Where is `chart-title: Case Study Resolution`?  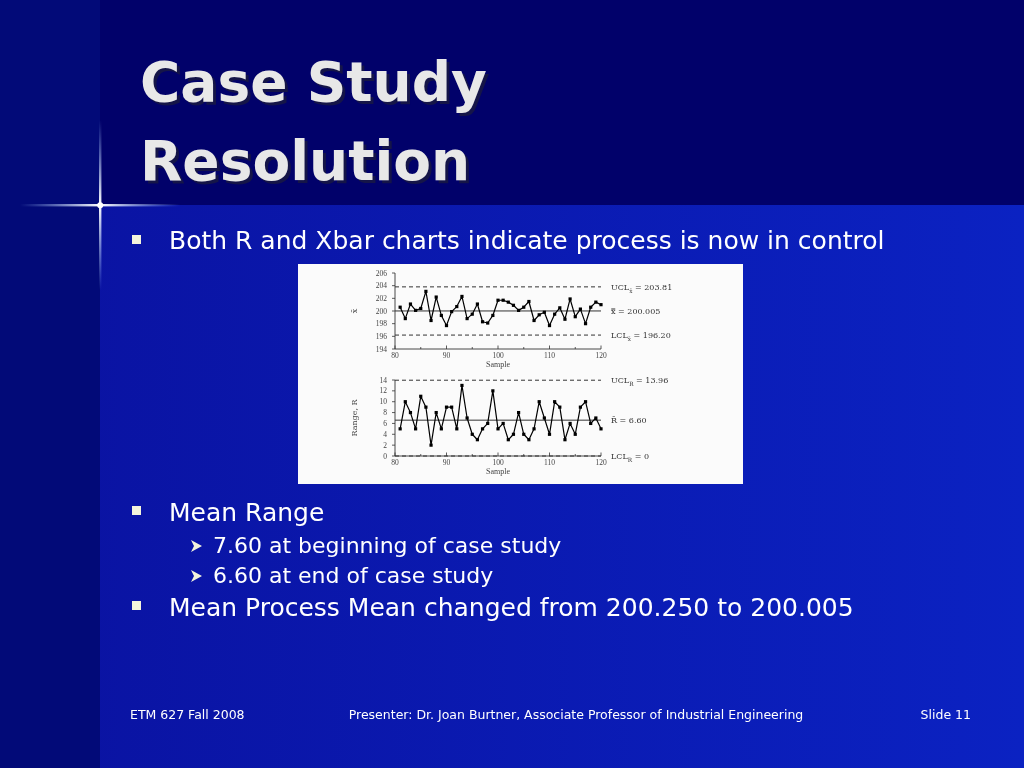
chart-title: Case Study Resolution is located at coordinates (313, 123).